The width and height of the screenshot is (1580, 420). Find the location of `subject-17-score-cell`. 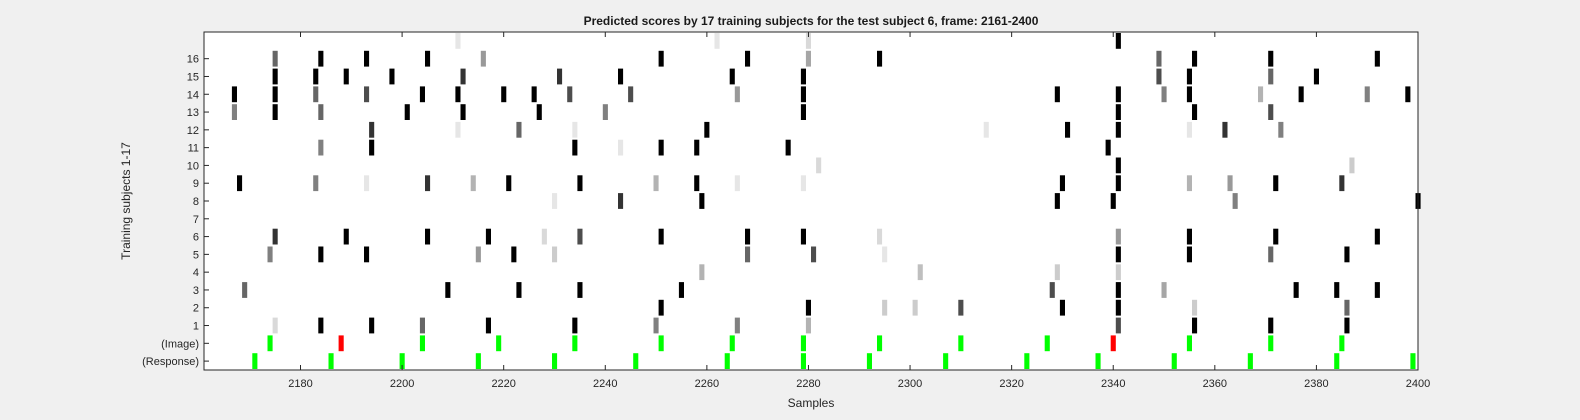

subject-17-score-cell is located at coordinates (717, 41).